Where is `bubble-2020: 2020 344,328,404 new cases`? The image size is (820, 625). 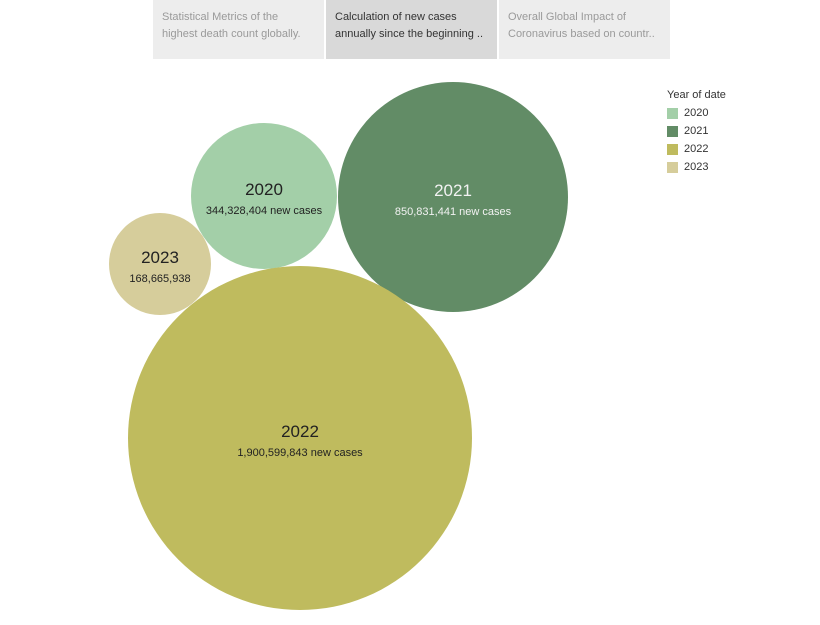 bubble-2020: 2020 344,328,404 new cases is located at coordinates (264, 196).